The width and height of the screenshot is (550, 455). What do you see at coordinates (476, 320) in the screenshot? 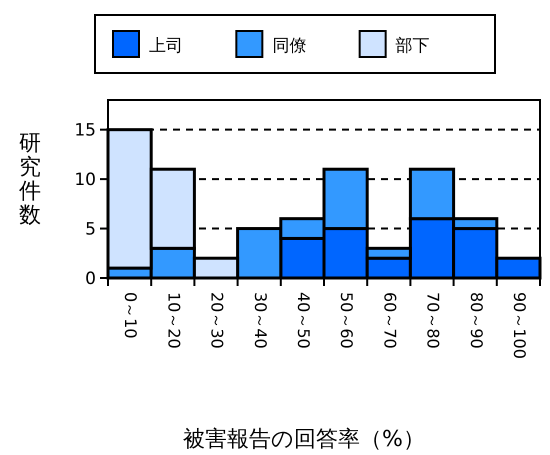
I see `x-tick-label: 80～90` at bounding box center [476, 320].